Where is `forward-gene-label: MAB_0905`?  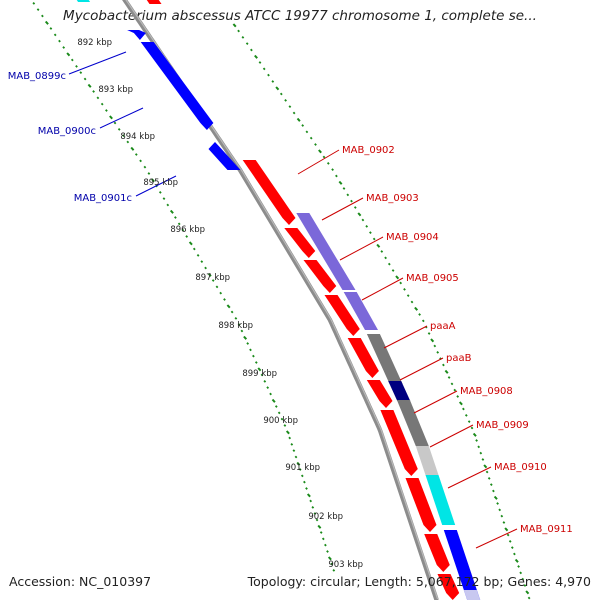
forward-gene-label: MAB_0905 is located at coordinates (432, 278).